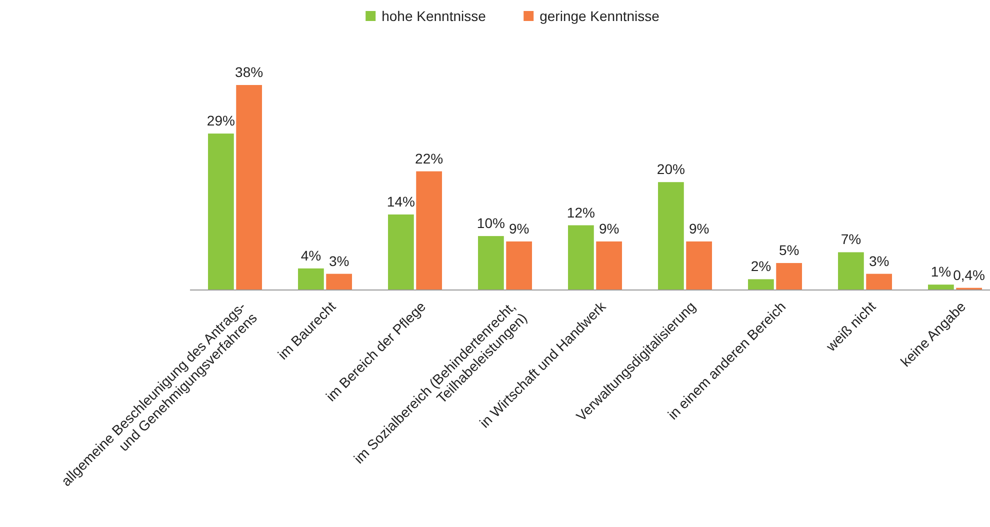 The height and width of the screenshot is (527, 990). I want to click on legend-label: hohe Kenntnisse, so click(434, 16).